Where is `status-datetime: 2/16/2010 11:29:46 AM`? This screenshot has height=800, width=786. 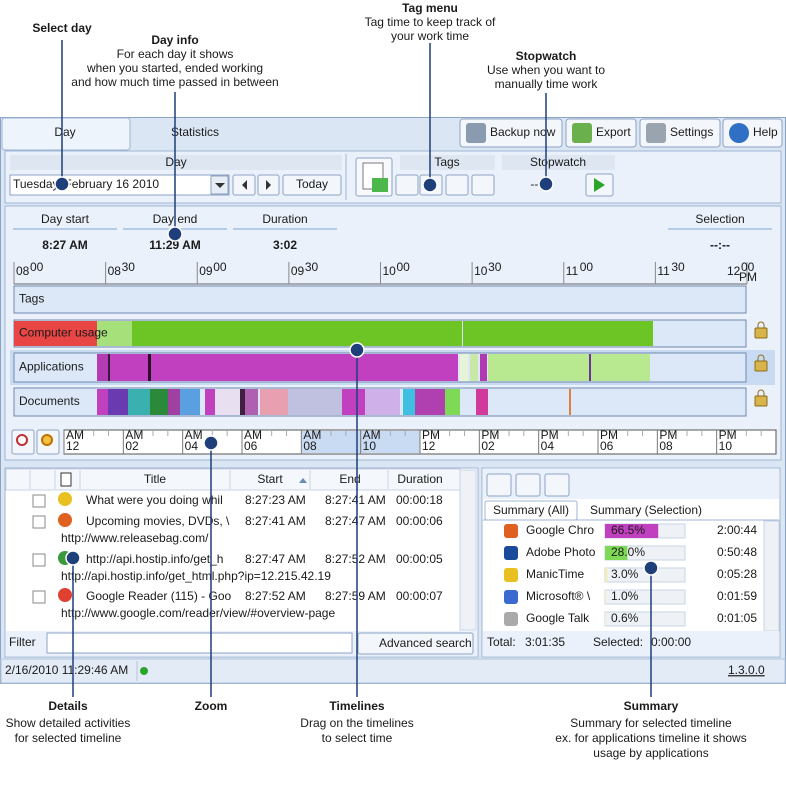
status-datetime: 2/16/2010 11:29:46 AM is located at coordinates (66, 670).